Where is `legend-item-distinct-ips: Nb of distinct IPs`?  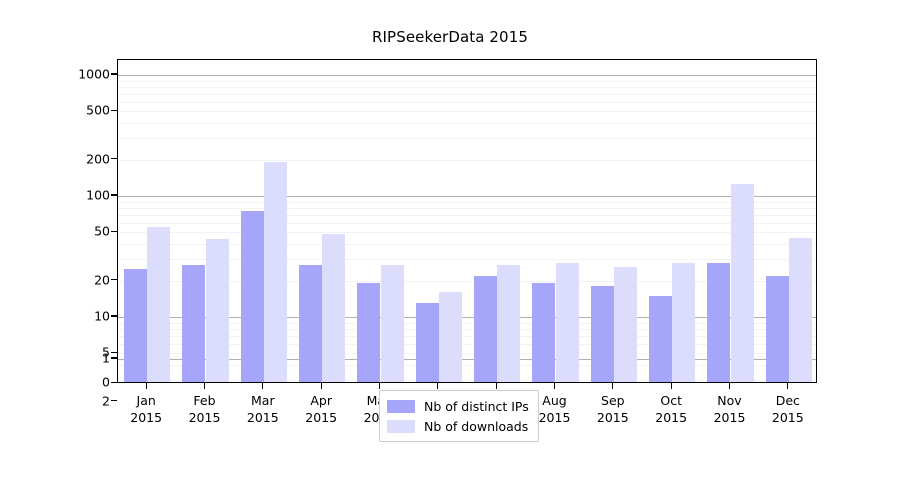
legend-item-distinct-ips: Nb of distinct IPs is located at coordinates (458, 406).